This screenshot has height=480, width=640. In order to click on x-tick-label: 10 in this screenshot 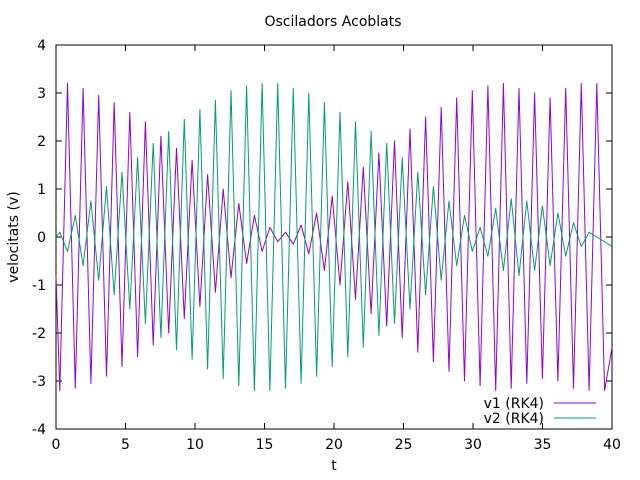, I will do `click(195, 445)`.